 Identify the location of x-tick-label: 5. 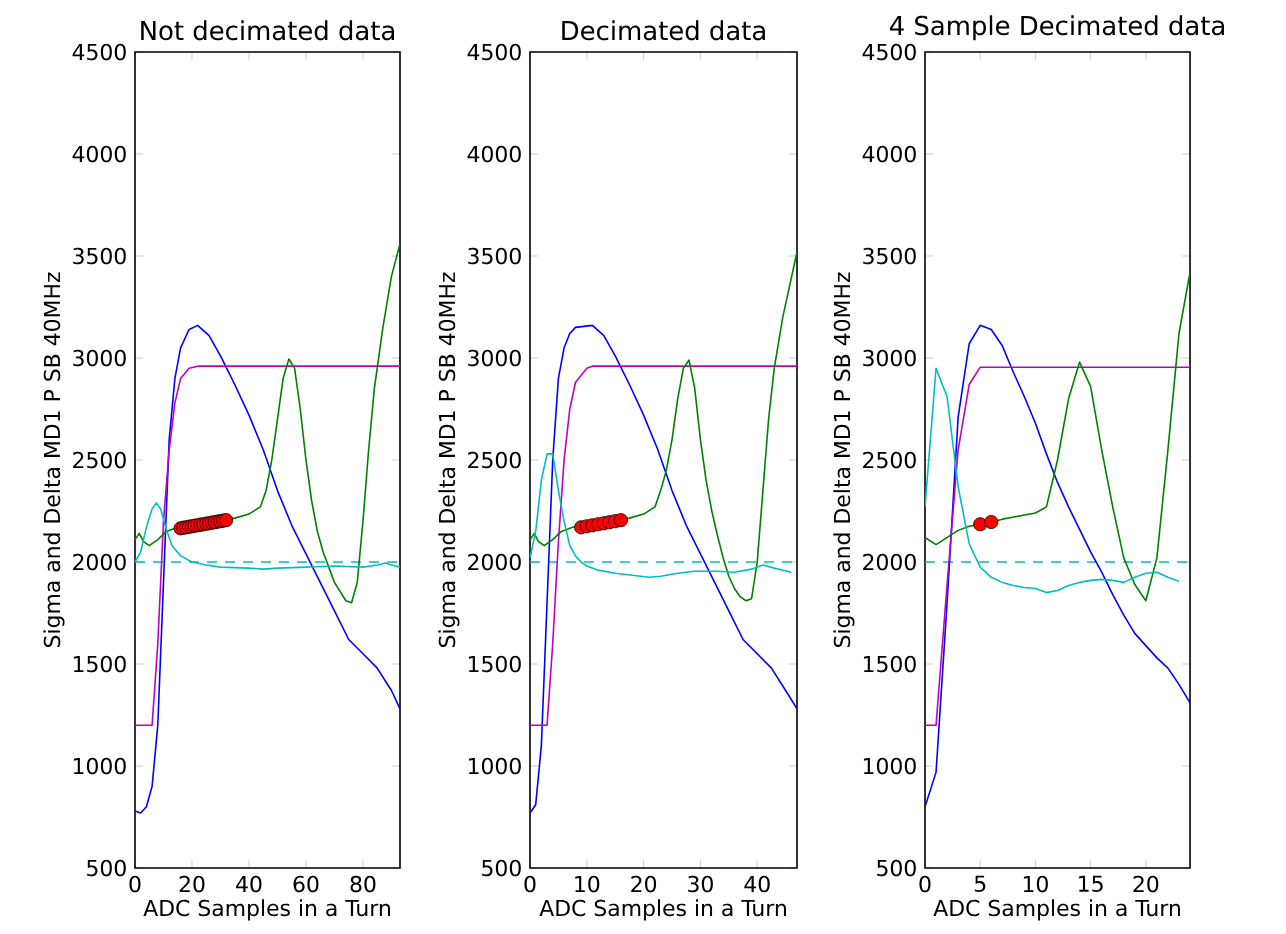
(980, 883).